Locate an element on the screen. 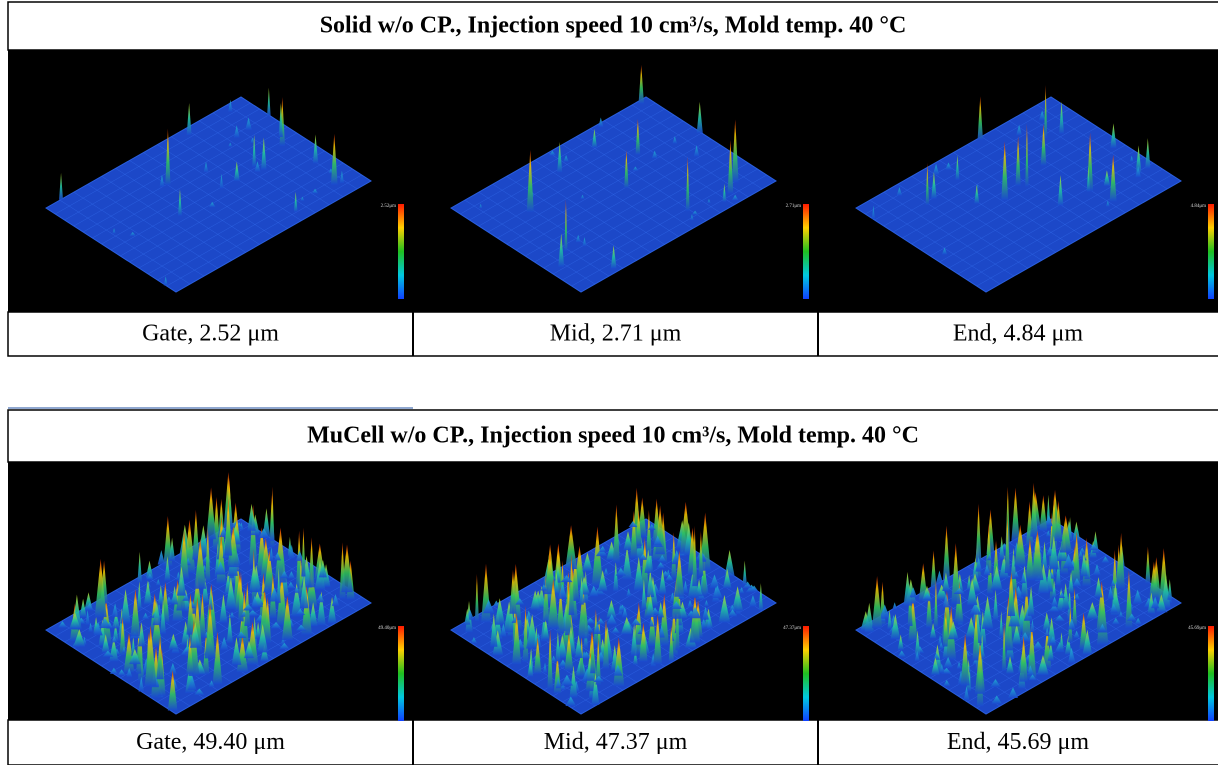 This screenshot has height=765, width=1218. colorbar-label: 45.69μm is located at coordinates (1197, 628).